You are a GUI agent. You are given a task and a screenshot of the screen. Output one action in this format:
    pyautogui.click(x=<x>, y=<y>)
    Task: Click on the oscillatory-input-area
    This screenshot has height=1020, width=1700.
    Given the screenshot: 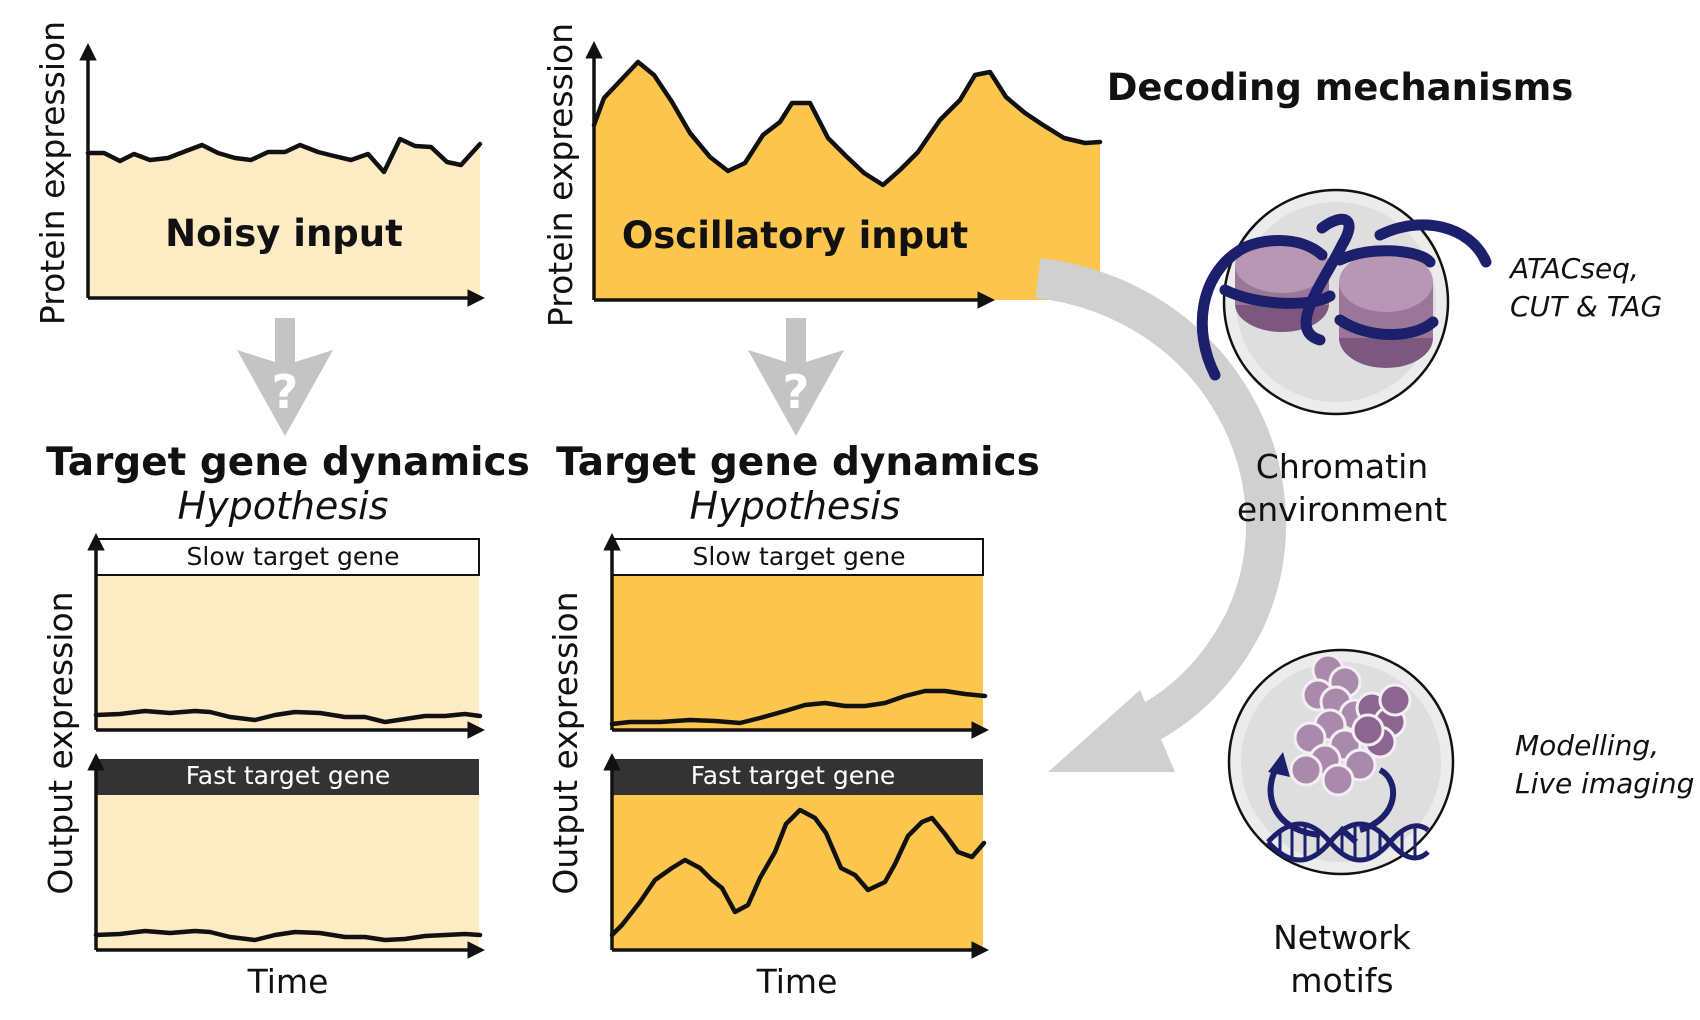 What is the action you would take?
    pyautogui.click(x=847, y=181)
    